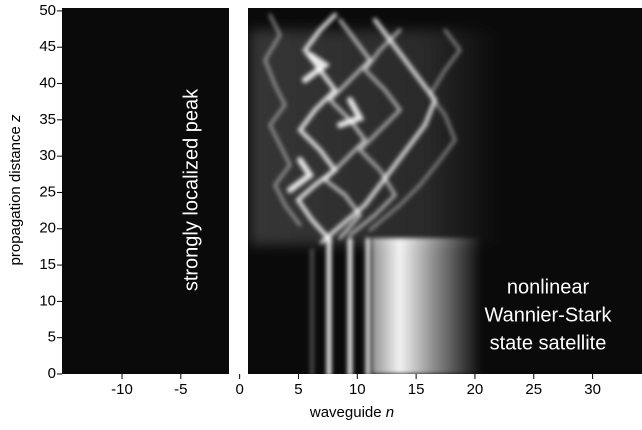  Describe the element at coordinates (592, 389) in the screenshot. I see `x-tick-label: 30` at that location.